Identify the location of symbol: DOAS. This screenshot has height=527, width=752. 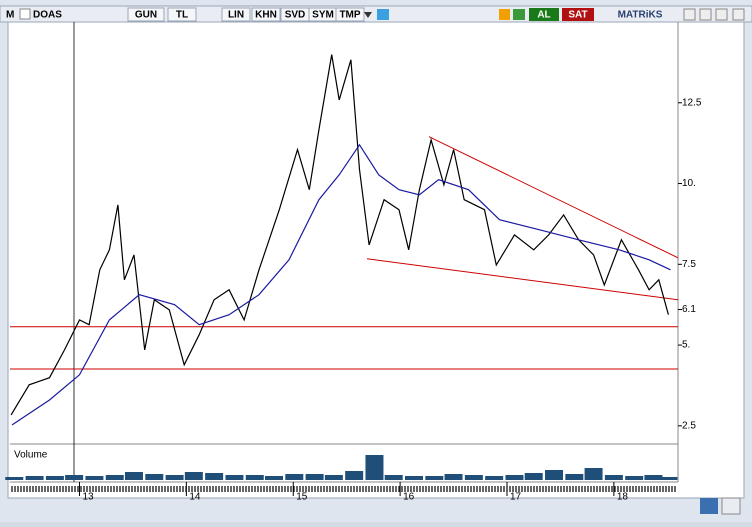
(47, 15).